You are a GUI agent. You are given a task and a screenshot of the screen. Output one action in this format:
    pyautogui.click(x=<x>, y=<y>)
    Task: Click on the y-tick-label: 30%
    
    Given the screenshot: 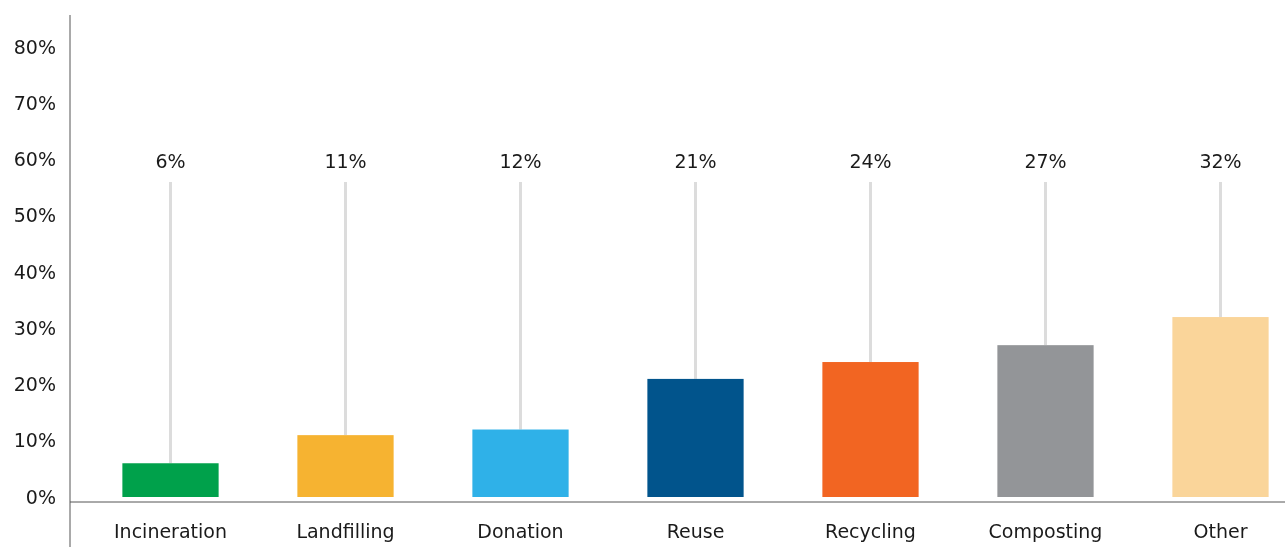 What is the action you would take?
    pyautogui.click(x=34, y=327)
    